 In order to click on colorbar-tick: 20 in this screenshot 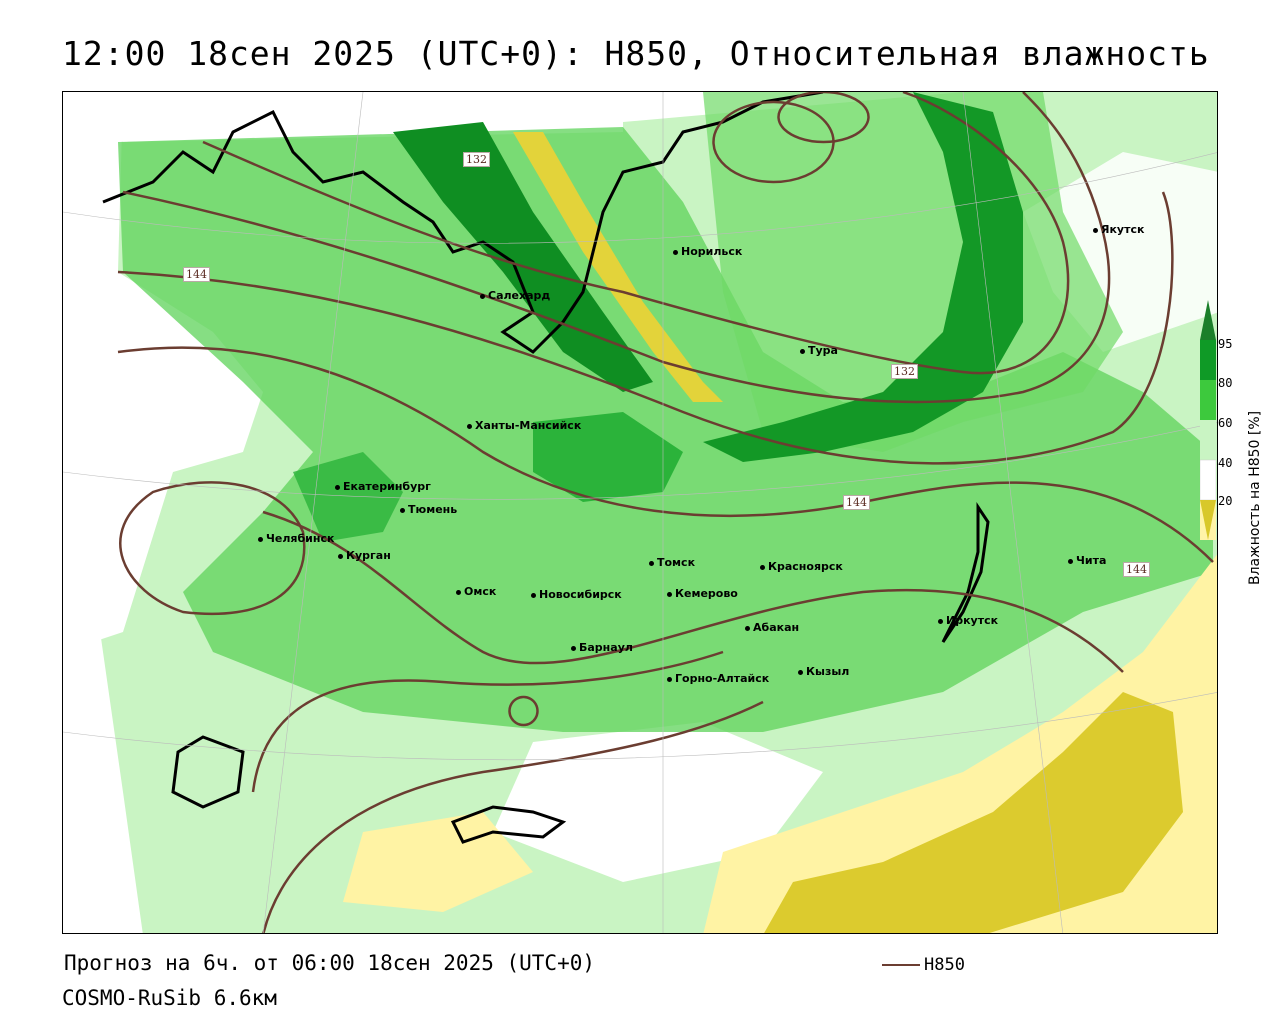, I will do `click(1225, 501)`.